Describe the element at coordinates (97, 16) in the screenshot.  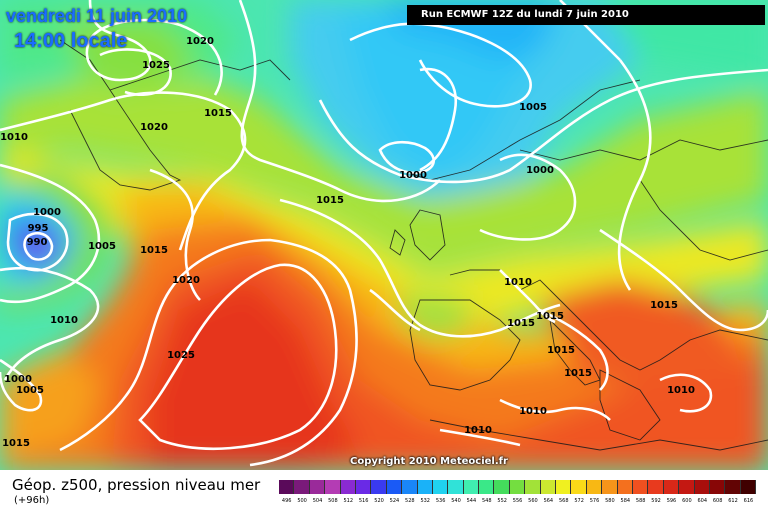
I see `forecast-date: vendredi 11 juin 2010` at that location.